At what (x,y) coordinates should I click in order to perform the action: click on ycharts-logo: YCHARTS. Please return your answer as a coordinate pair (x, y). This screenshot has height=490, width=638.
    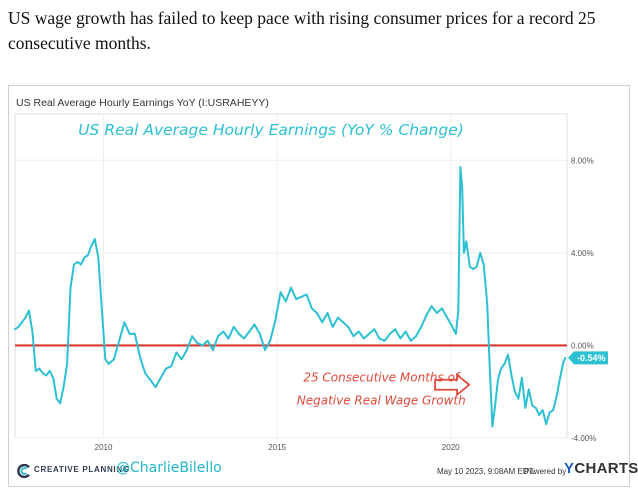
    Looking at the image, I should click on (601, 468).